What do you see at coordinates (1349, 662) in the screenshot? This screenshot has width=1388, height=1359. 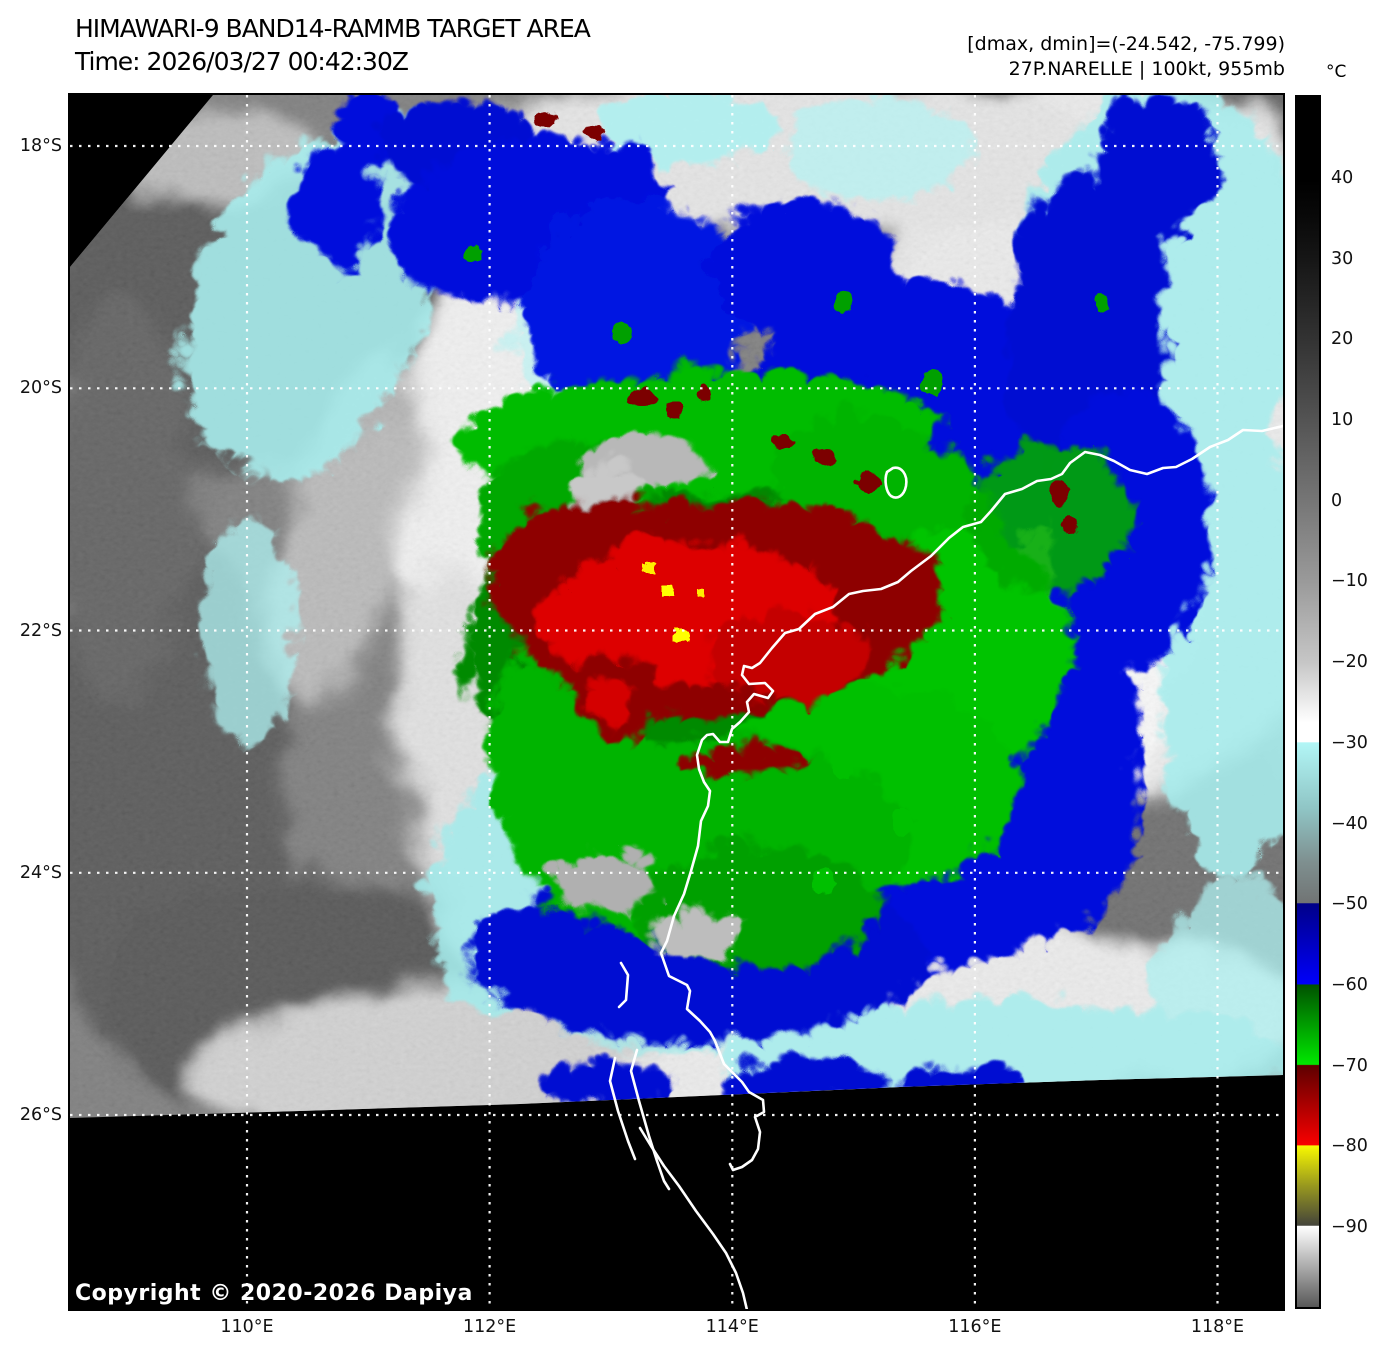 I see `colorbar-tick-label: −20` at bounding box center [1349, 662].